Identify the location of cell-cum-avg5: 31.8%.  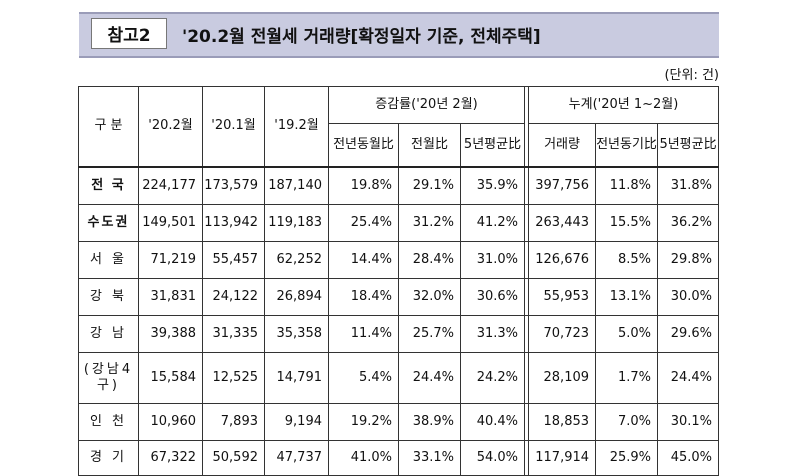
(688, 185).